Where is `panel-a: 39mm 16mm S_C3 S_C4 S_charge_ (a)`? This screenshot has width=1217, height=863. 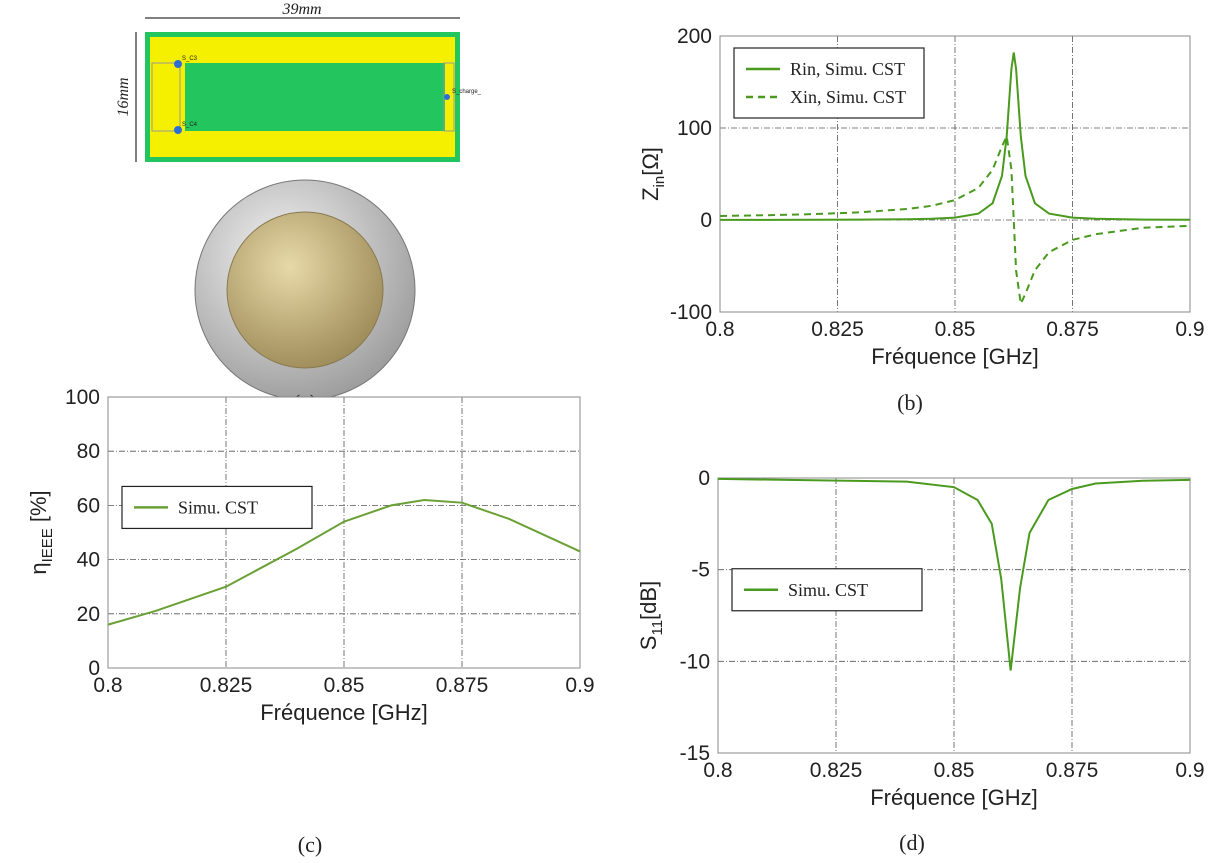
panel-a: 39mm 16mm S_C3 S_C4 S_charge_ (a) is located at coordinates (298, 208).